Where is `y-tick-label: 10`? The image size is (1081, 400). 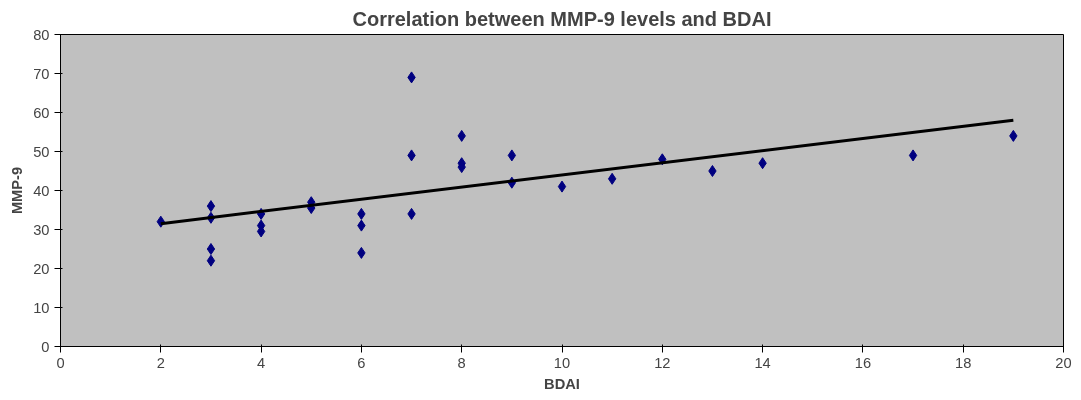 y-tick-label: 10 is located at coordinates (41, 307).